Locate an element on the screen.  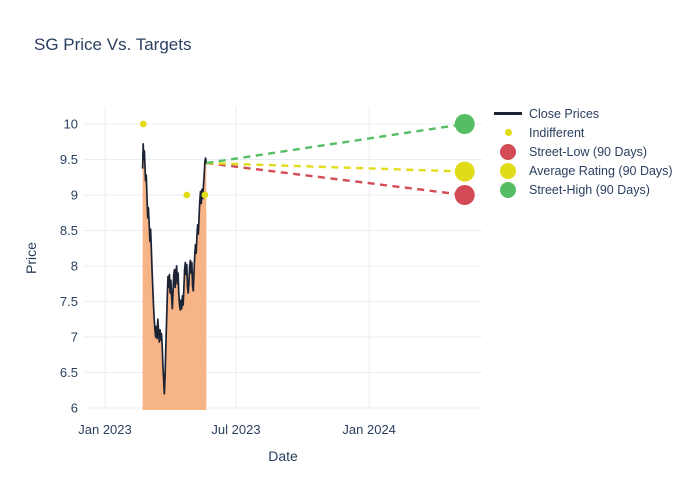
y-tick-label: 7.5 is located at coordinates (69, 301).